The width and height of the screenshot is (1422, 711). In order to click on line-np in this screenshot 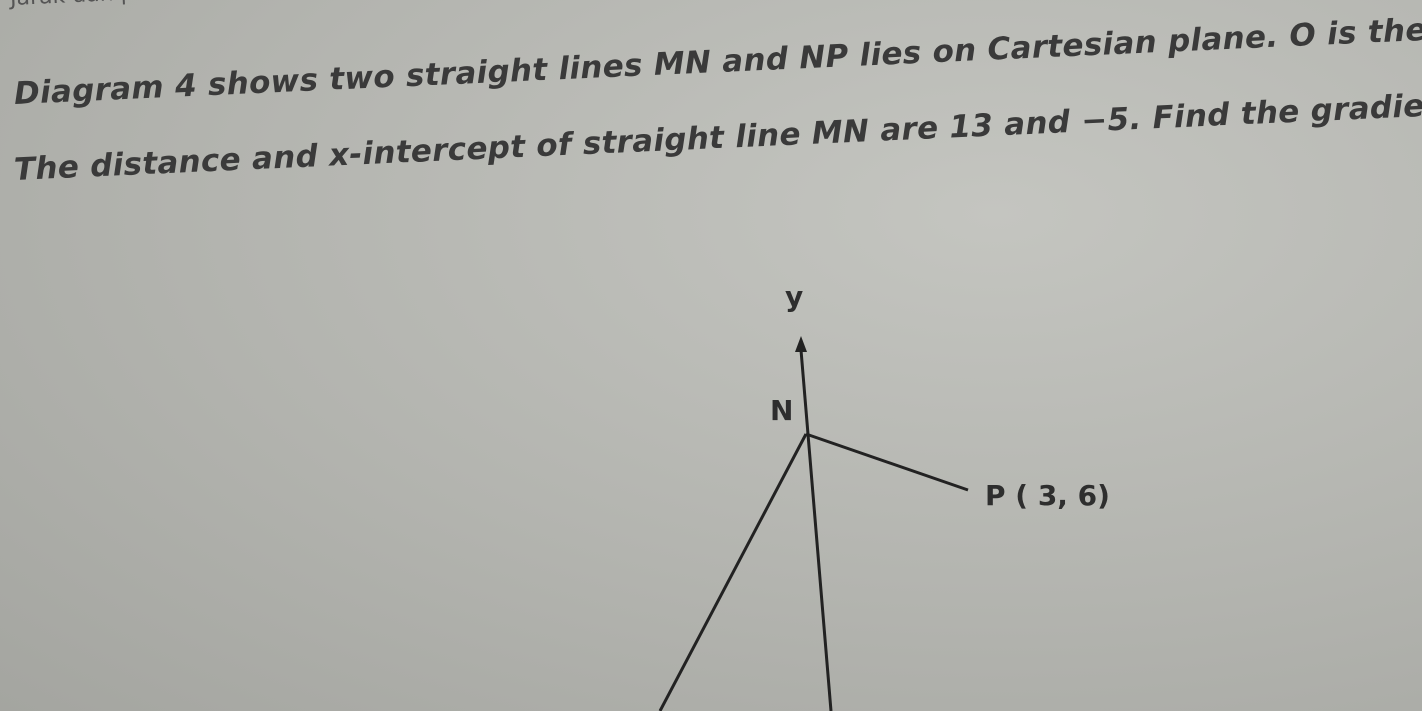, I will do `click(887, 462)`.